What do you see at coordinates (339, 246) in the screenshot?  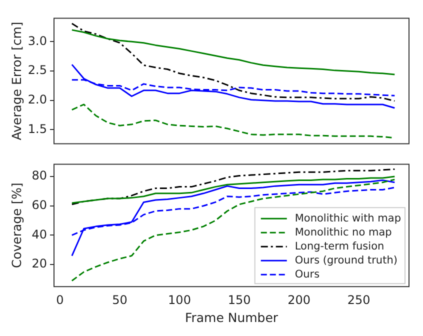 I see `legend-label: Long-term fusion` at bounding box center [339, 246].